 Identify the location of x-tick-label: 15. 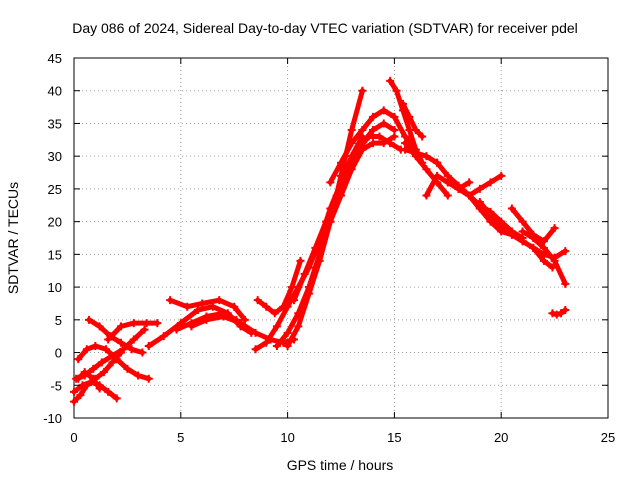
(394, 437).